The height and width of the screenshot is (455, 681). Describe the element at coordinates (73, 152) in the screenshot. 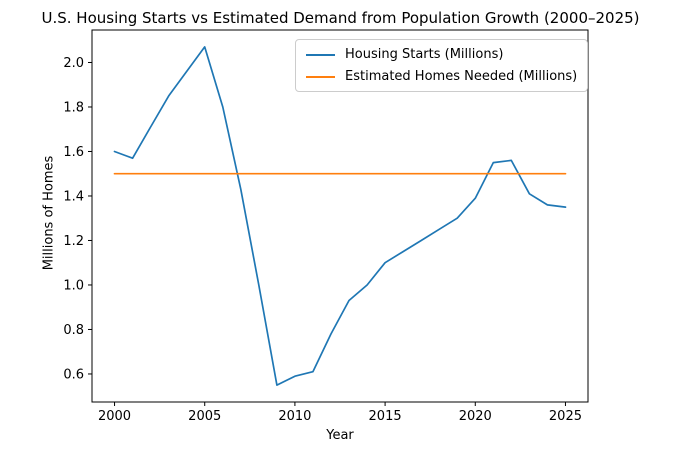

I see `y-tick-label: 1.6` at that location.